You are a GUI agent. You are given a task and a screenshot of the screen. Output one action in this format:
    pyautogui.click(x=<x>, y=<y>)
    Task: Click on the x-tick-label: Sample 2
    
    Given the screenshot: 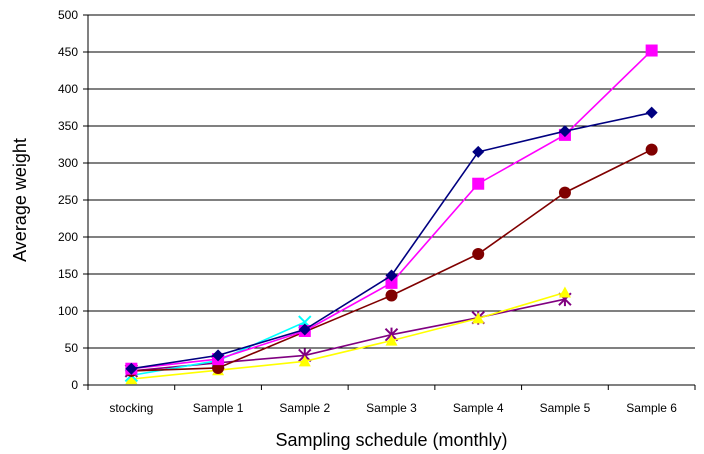 What is the action you would take?
    pyautogui.click(x=304, y=408)
    